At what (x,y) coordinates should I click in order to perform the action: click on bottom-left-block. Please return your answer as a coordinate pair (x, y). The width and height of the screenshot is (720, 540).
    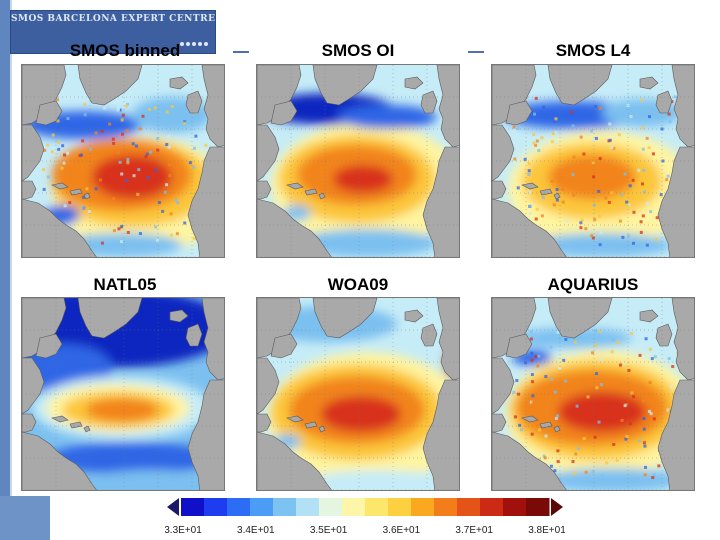
    Looking at the image, I should click on (25, 518).